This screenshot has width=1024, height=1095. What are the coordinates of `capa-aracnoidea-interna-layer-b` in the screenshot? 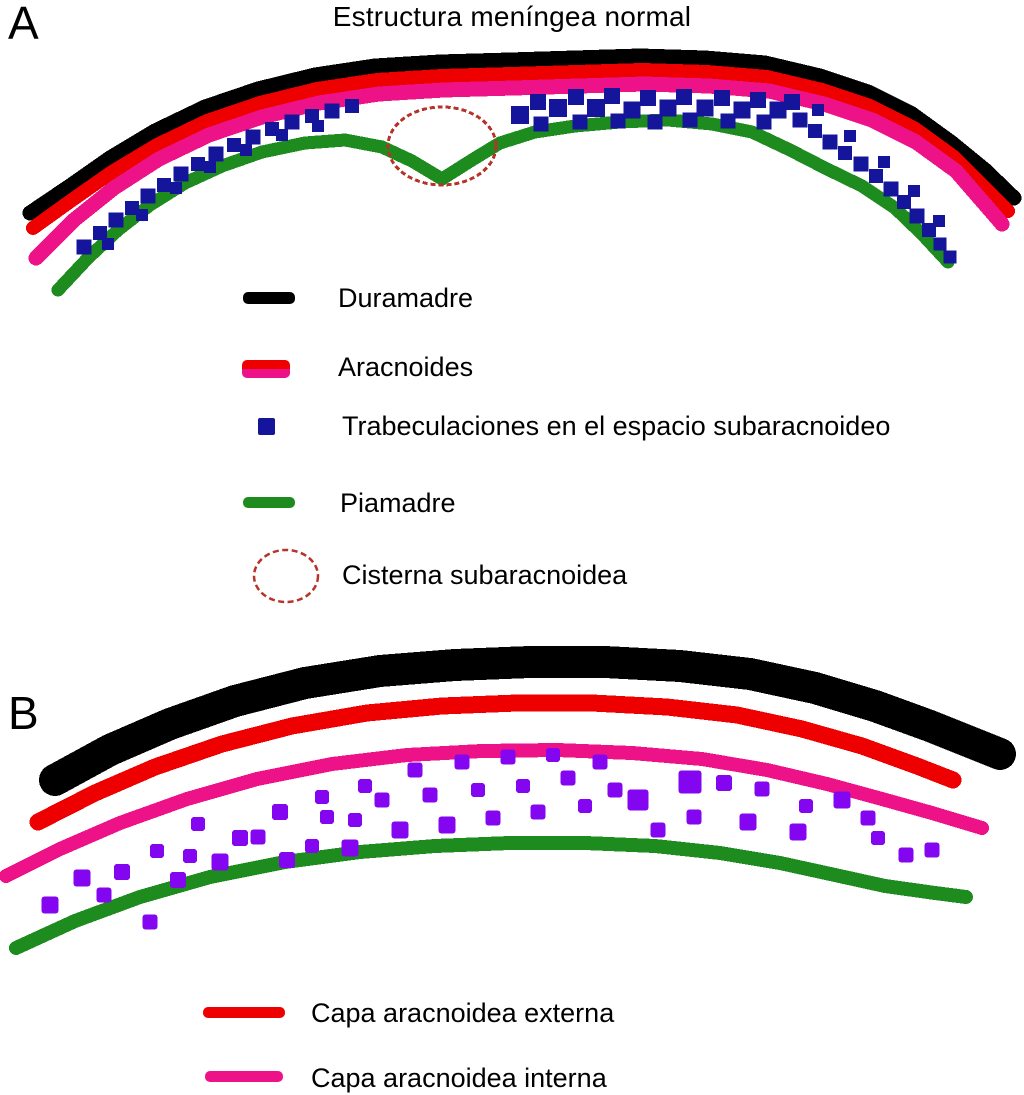 It's located at (494, 813).